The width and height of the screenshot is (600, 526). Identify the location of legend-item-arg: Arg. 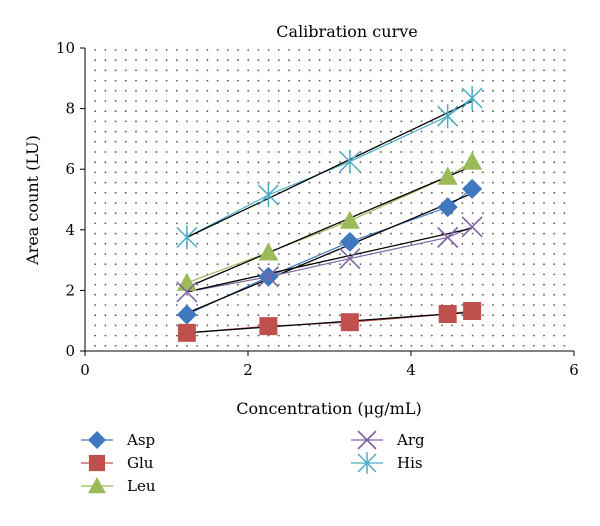
(388, 440).